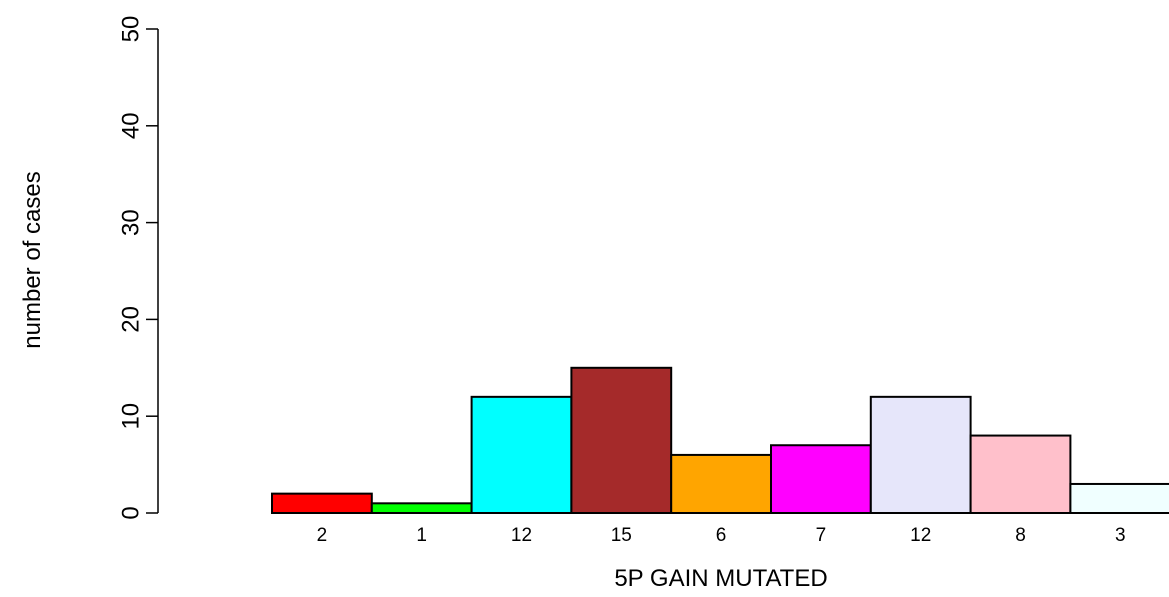 This screenshot has height=597, width=1169. What do you see at coordinates (621, 535) in the screenshot?
I see `count-label: 15` at bounding box center [621, 535].